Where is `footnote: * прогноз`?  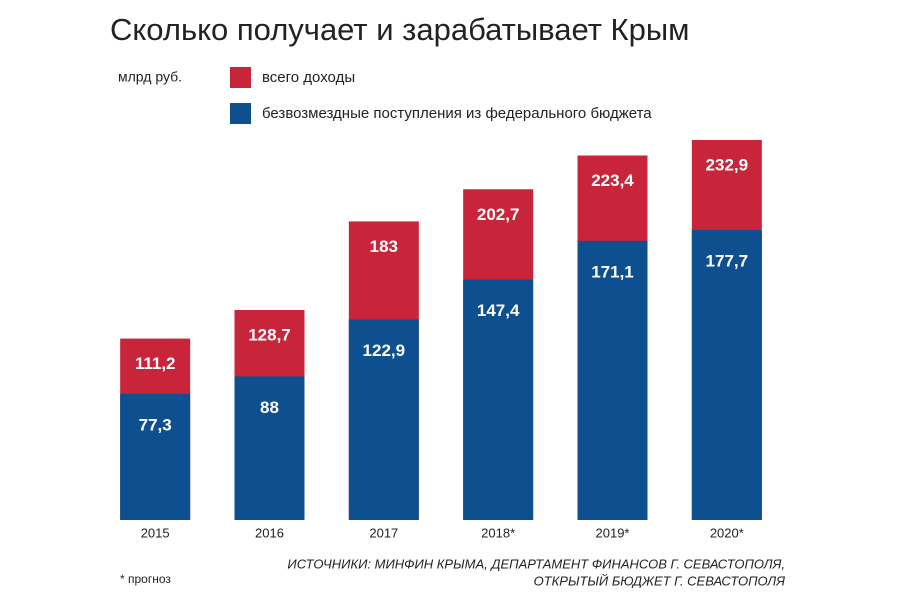 footnote: * прогноз is located at coordinates (145, 579).